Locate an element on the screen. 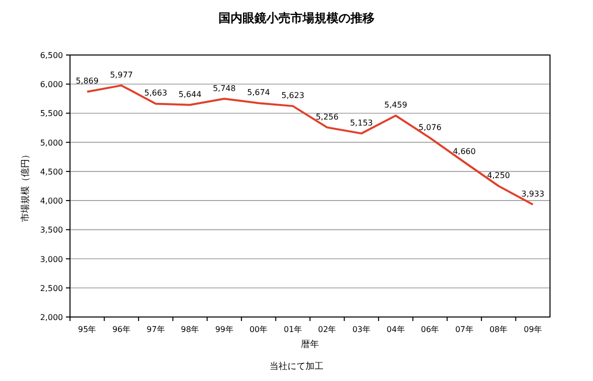 The image size is (593, 381). x-tick-label: 09年 is located at coordinates (533, 329).